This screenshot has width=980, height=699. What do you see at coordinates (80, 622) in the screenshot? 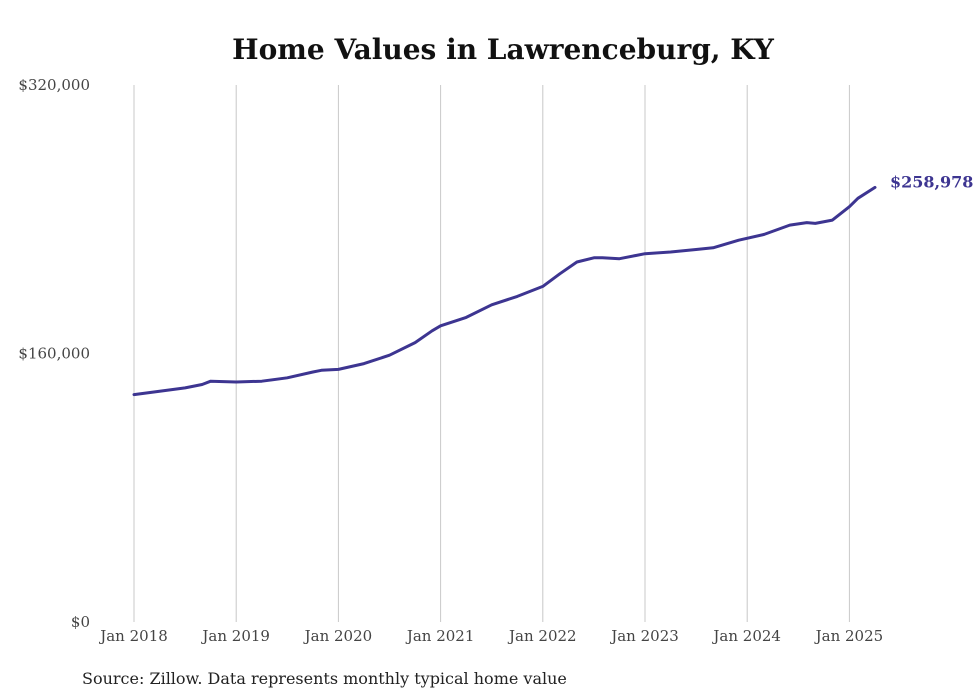
I see `y-tick-label: $0` at bounding box center [80, 622].